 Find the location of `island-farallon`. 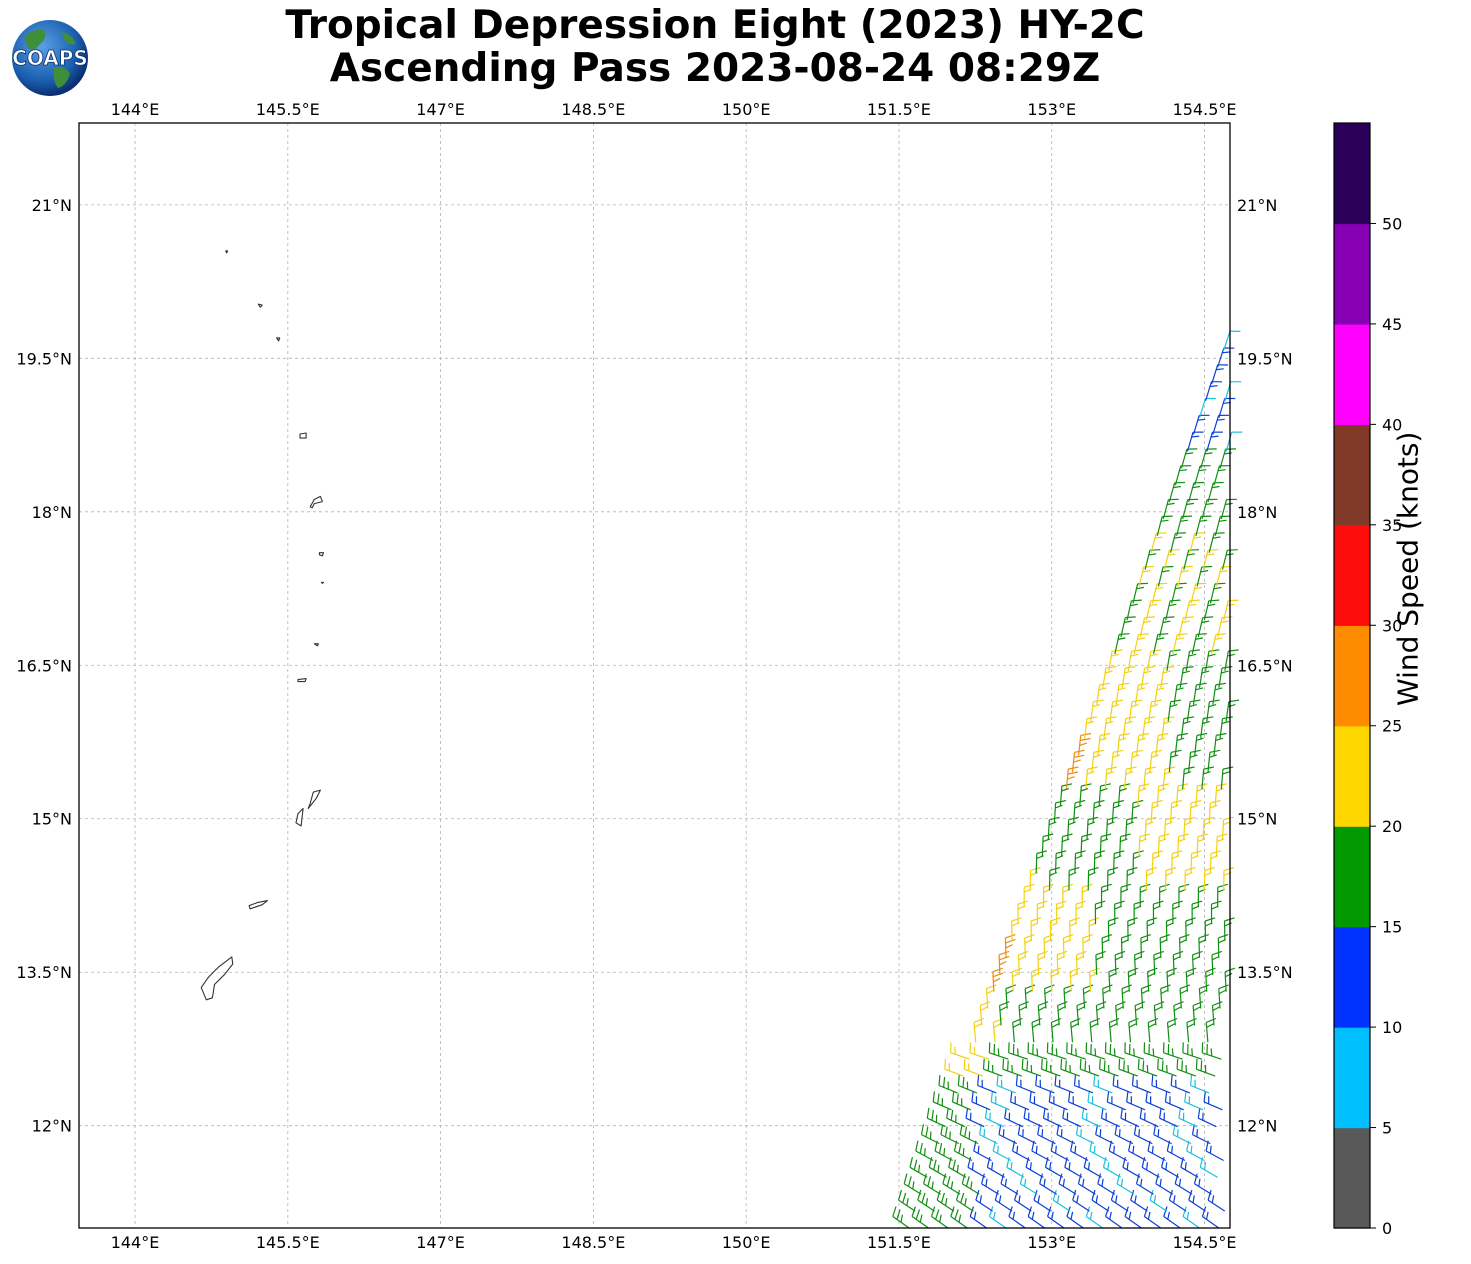

island-farallon is located at coordinates (227, 252).